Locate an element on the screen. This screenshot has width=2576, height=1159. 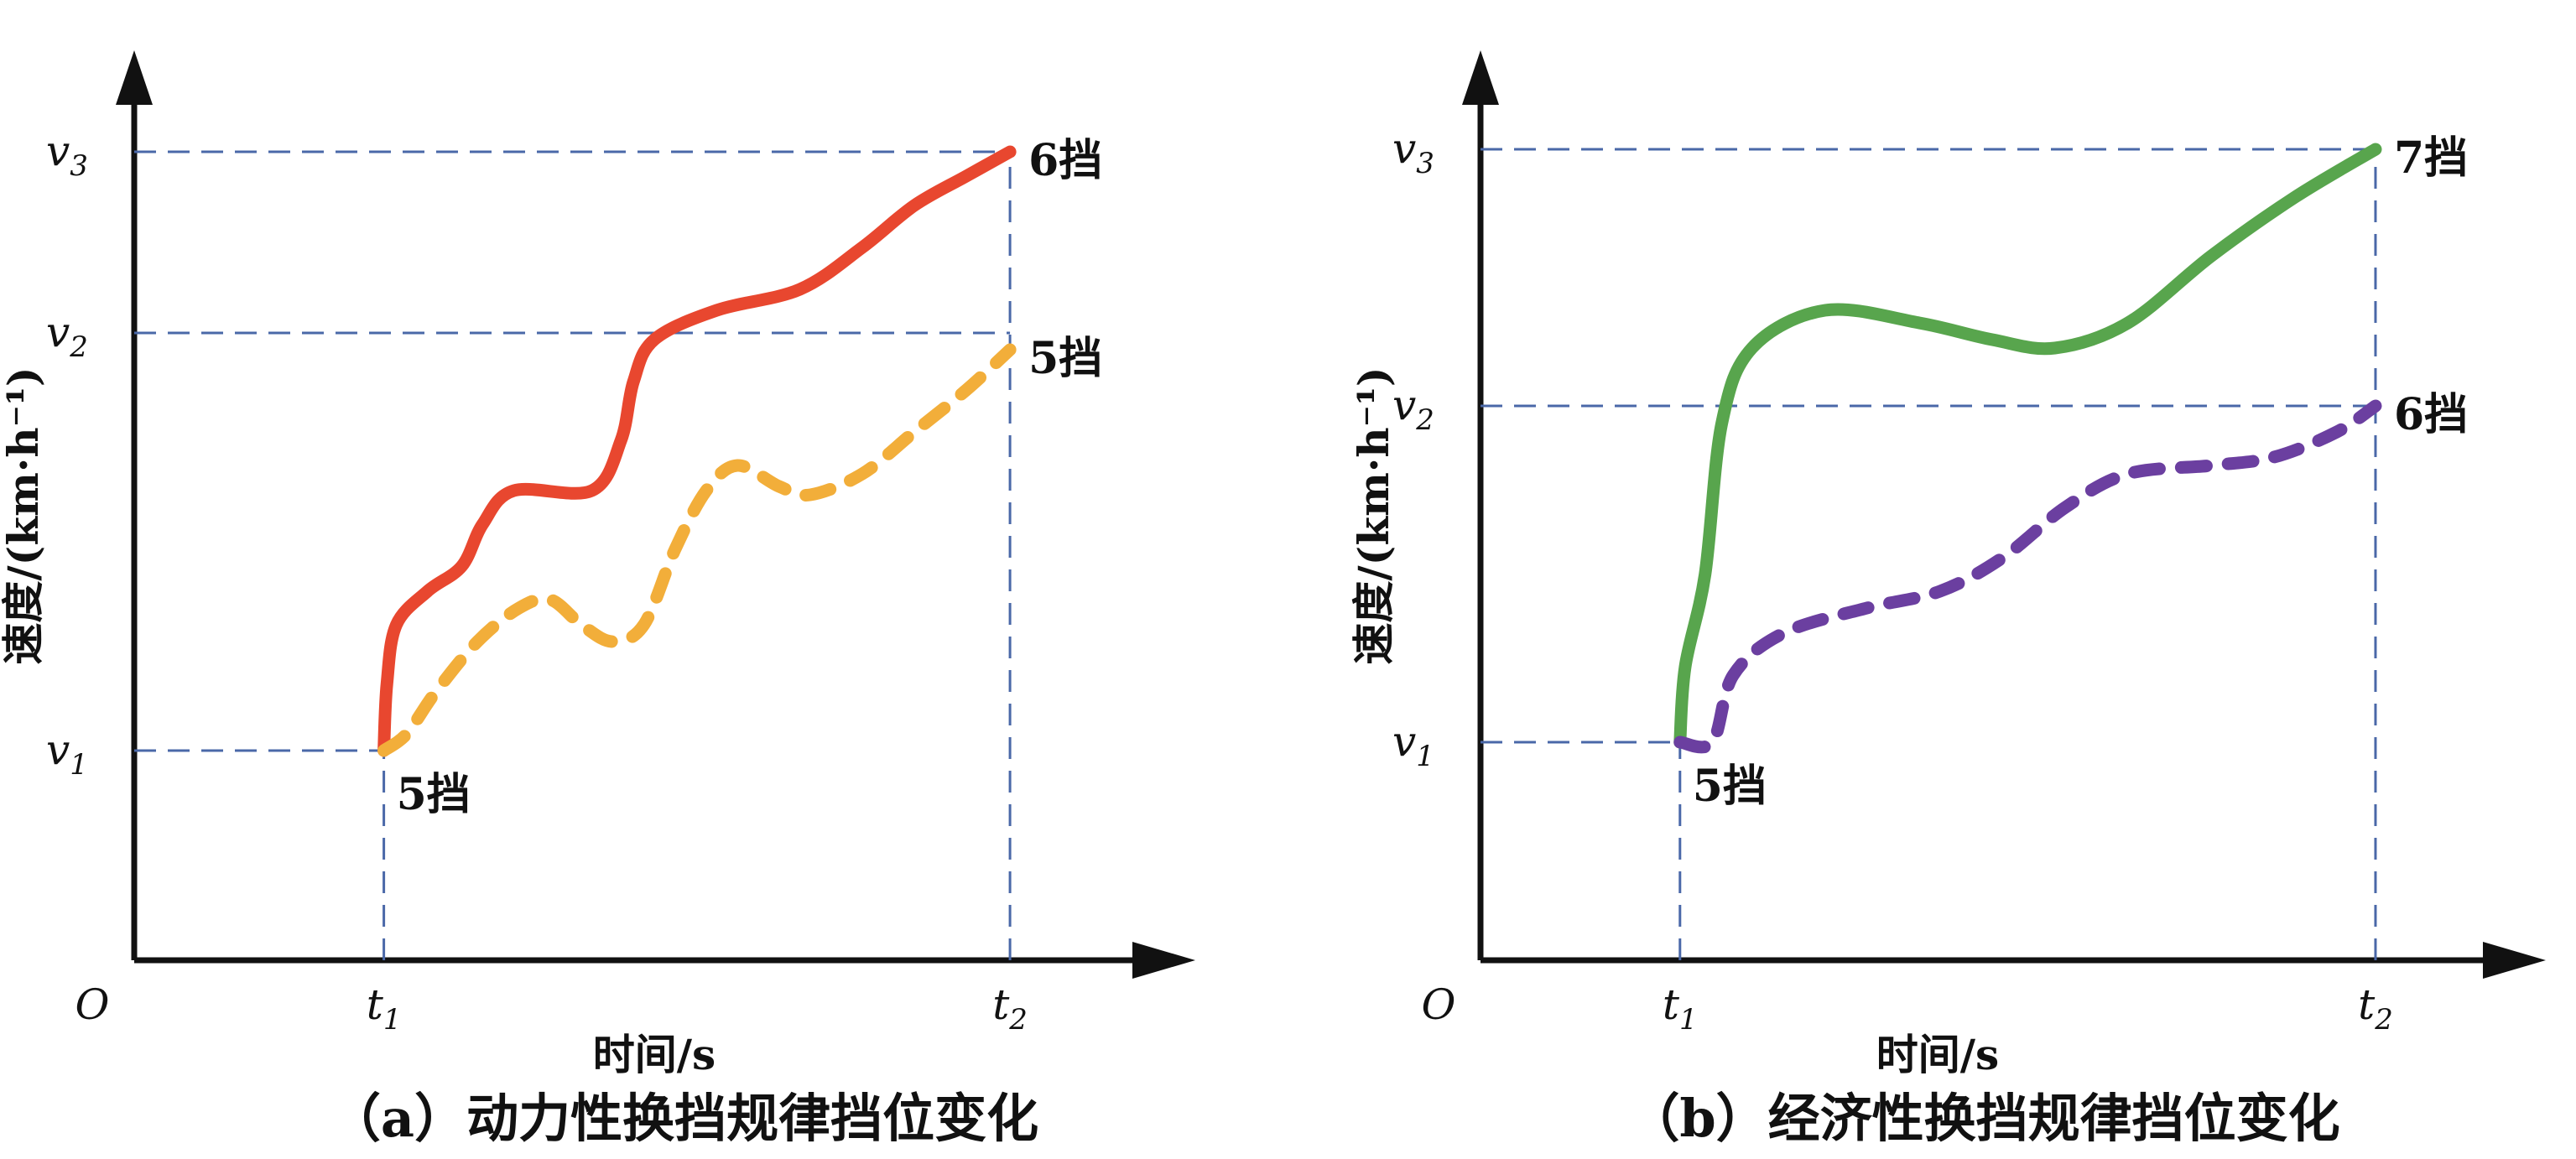
chart-caption: （a）动力性换挡规律挡位变化 is located at coordinates (683, 1118).